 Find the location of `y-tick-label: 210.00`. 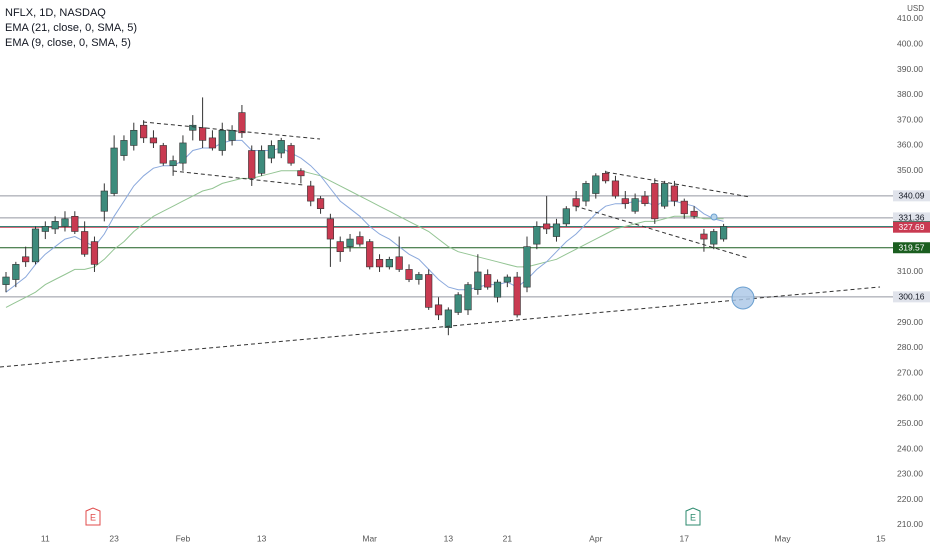

y-tick-label: 210.00 is located at coordinates (910, 524).